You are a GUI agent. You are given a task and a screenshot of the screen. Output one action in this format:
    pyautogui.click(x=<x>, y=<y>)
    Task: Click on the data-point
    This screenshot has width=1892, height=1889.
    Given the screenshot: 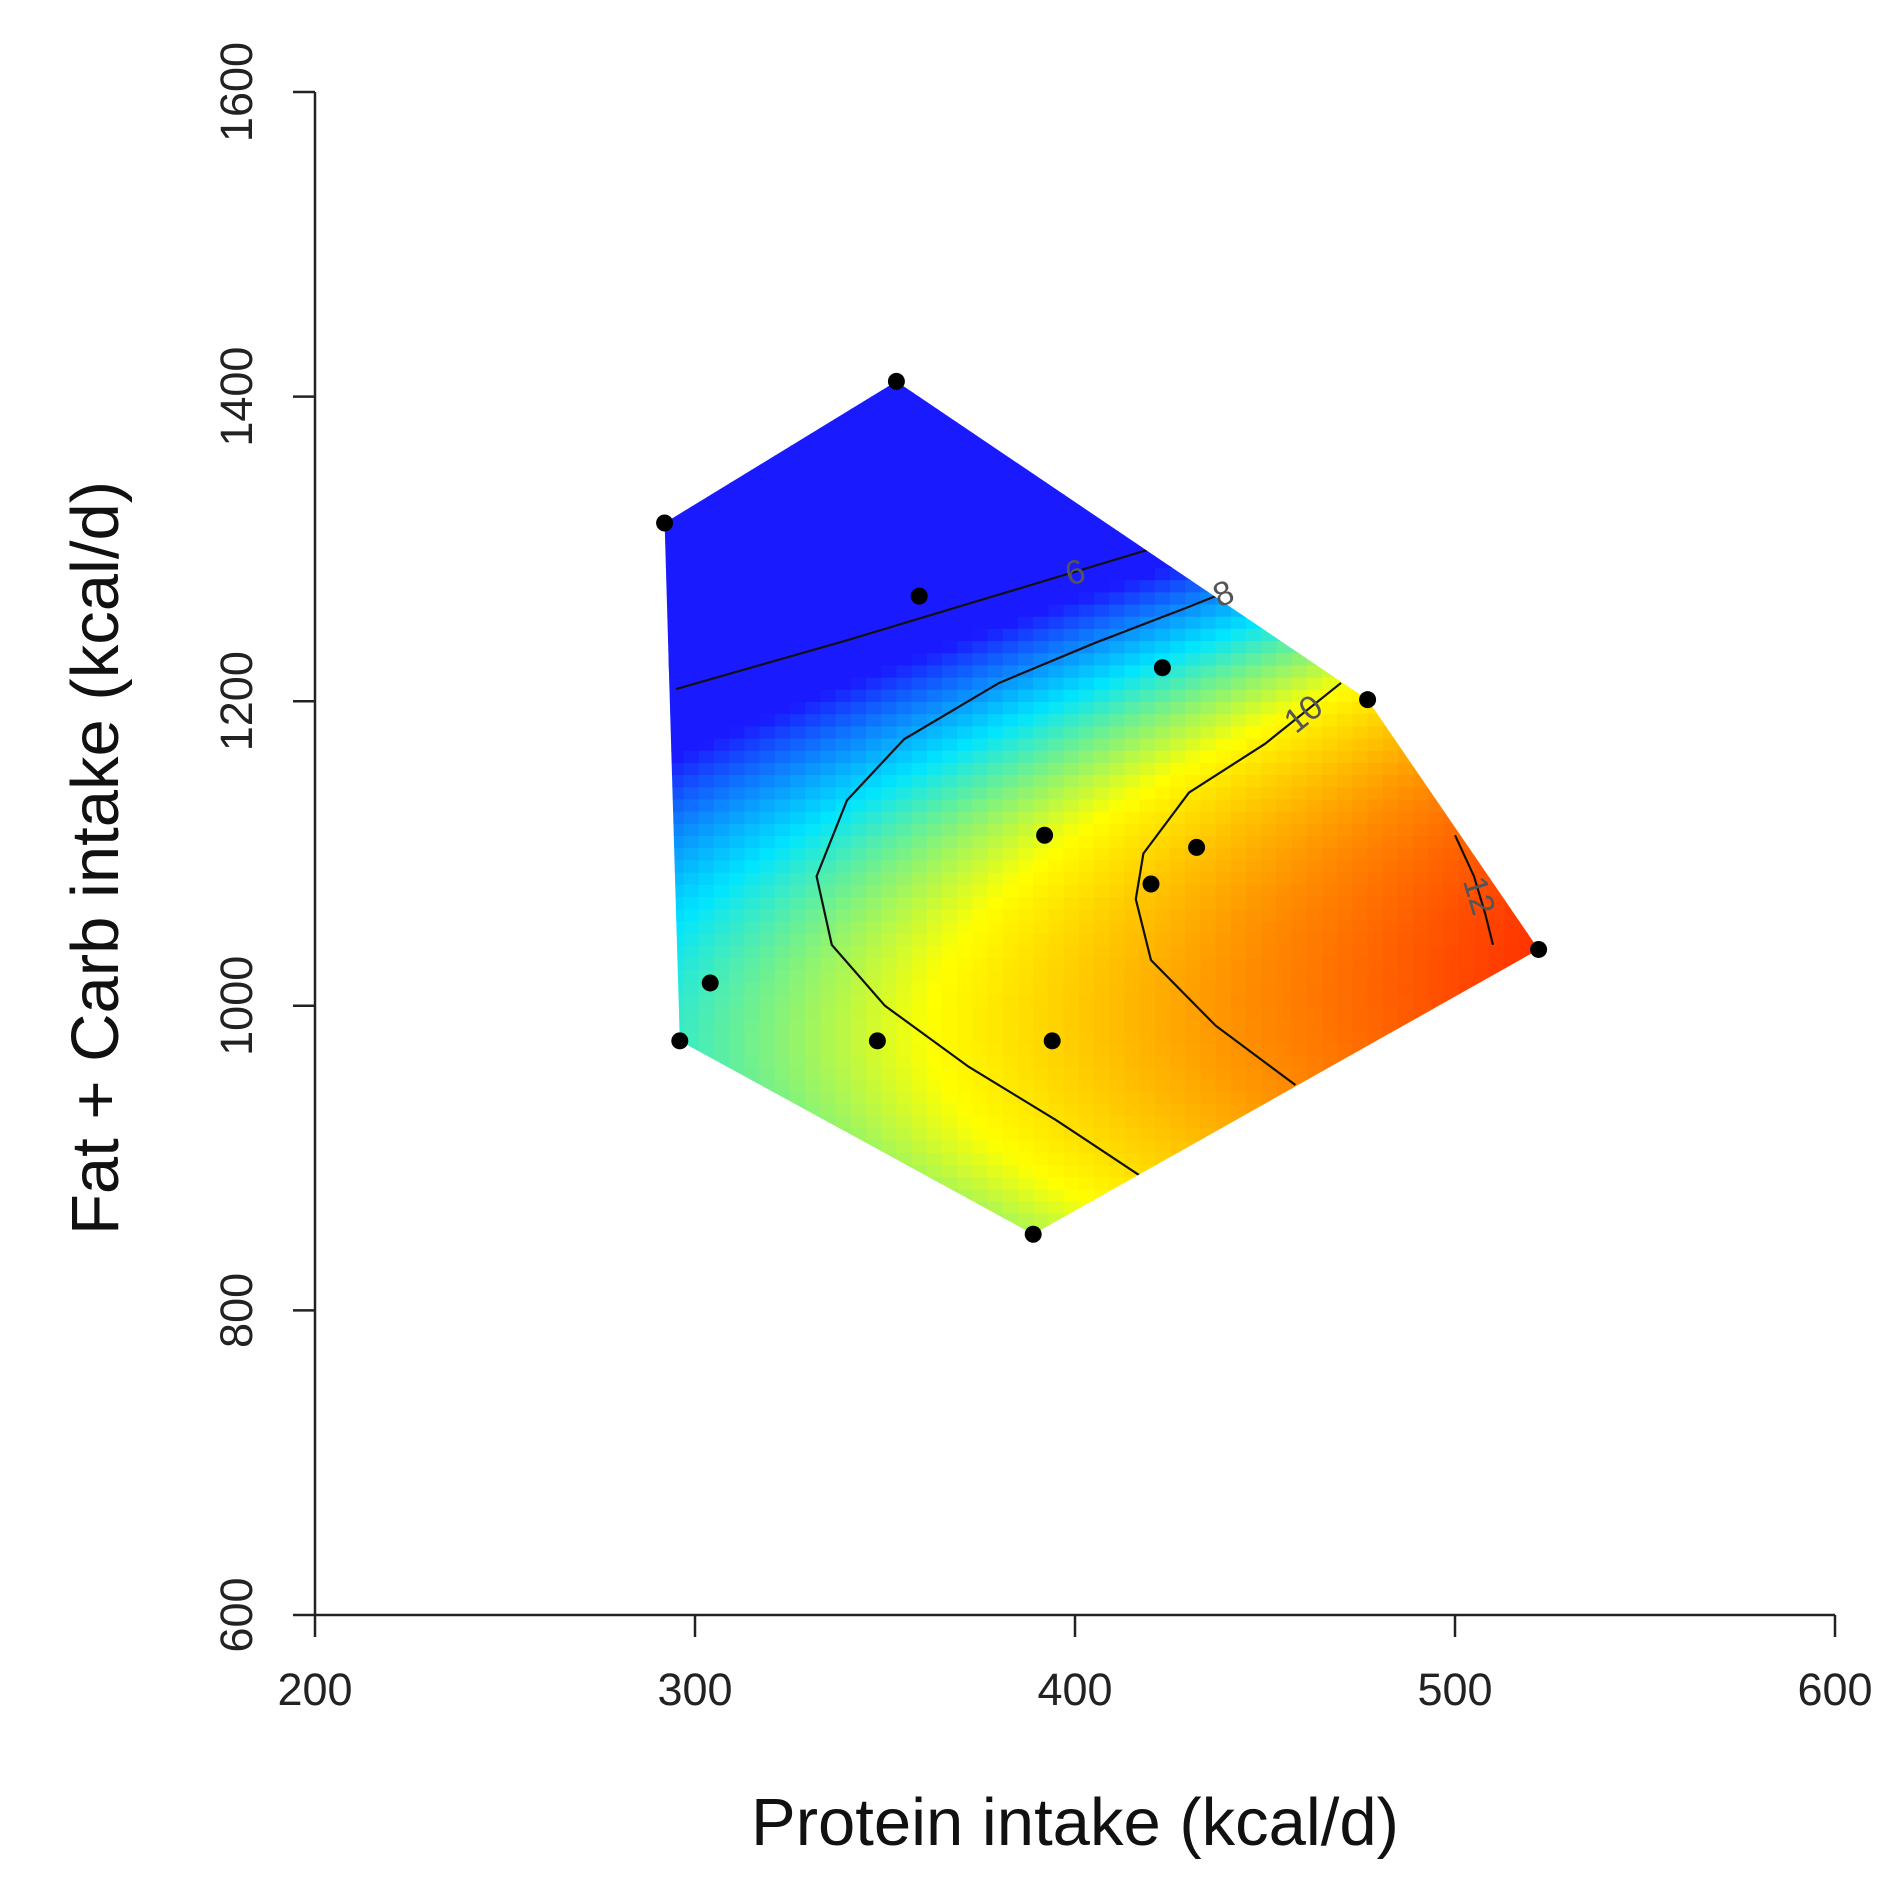 What is the action you would take?
    pyautogui.click(x=1151, y=884)
    